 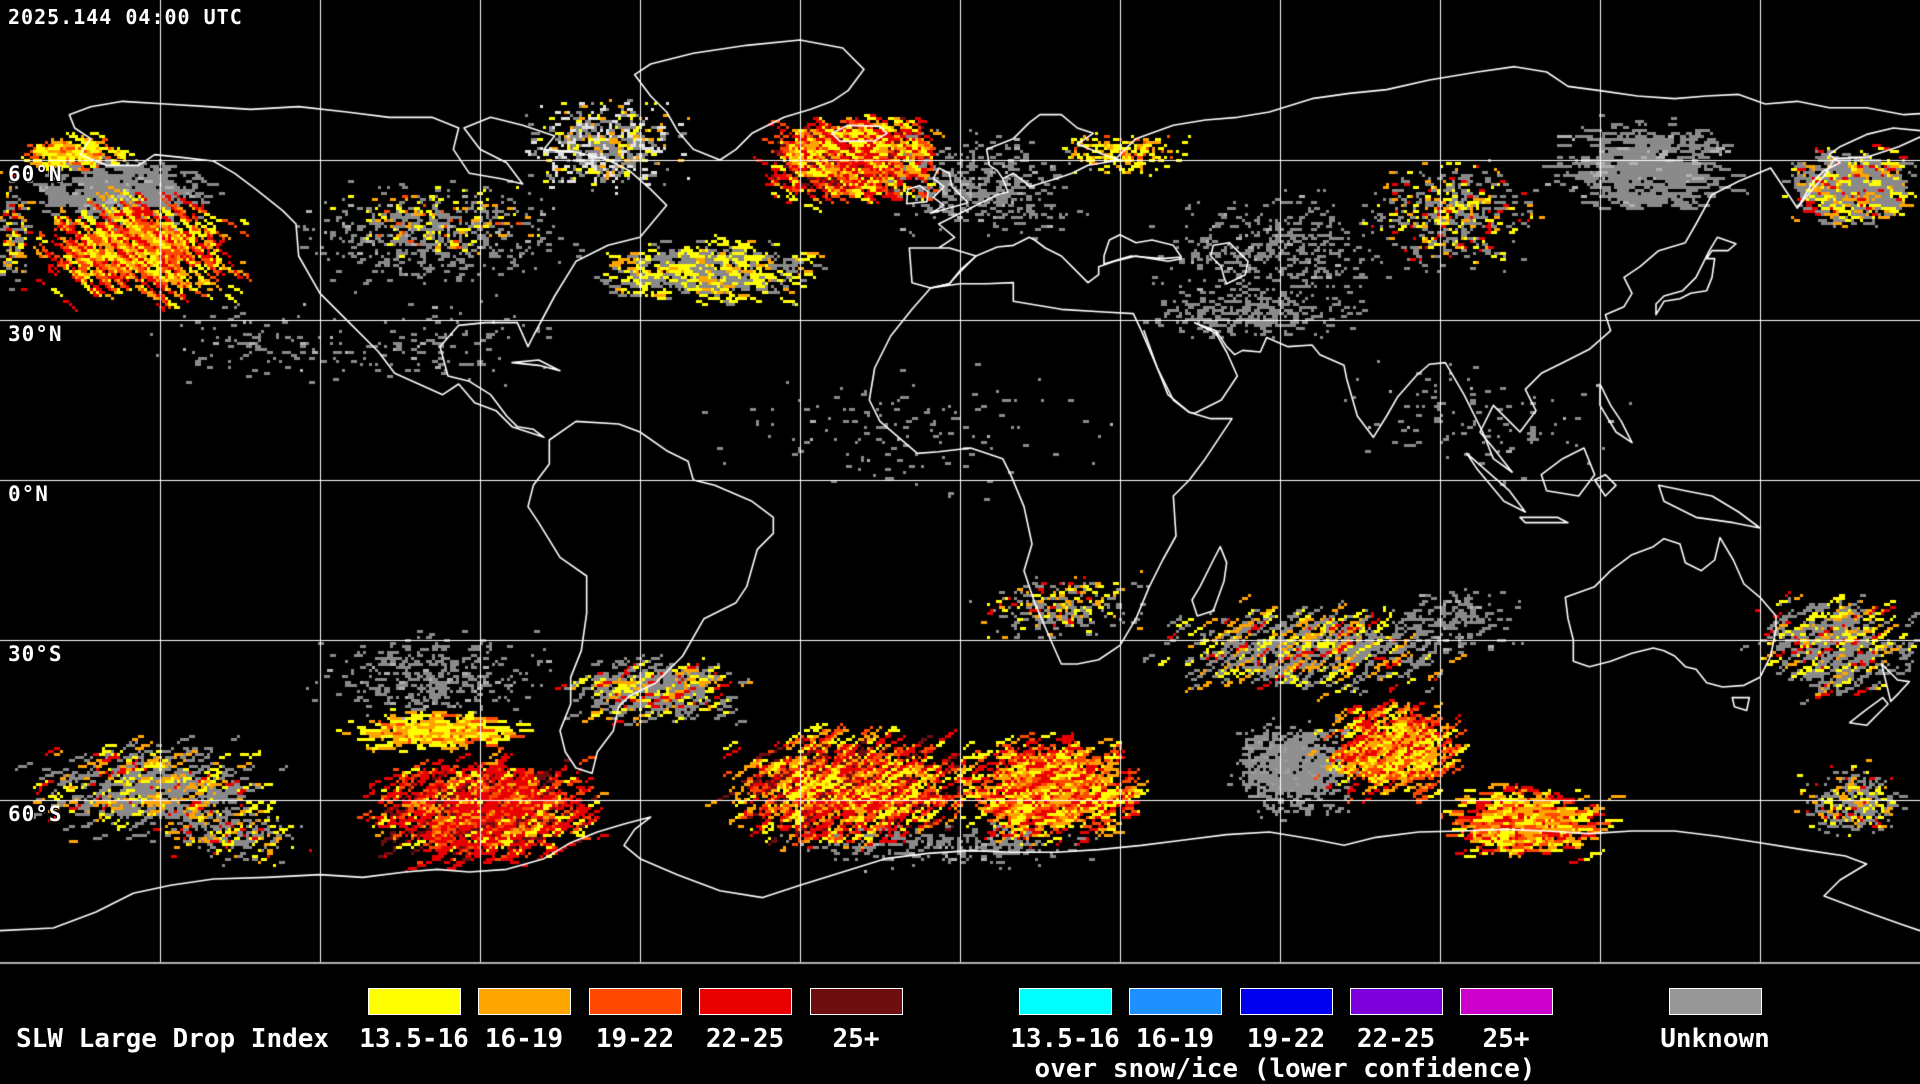 What do you see at coordinates (1506, 1039) in the screenshot?
I see `legend-label-snow-25plus: 25+` at bounding box center [1506, 1039].